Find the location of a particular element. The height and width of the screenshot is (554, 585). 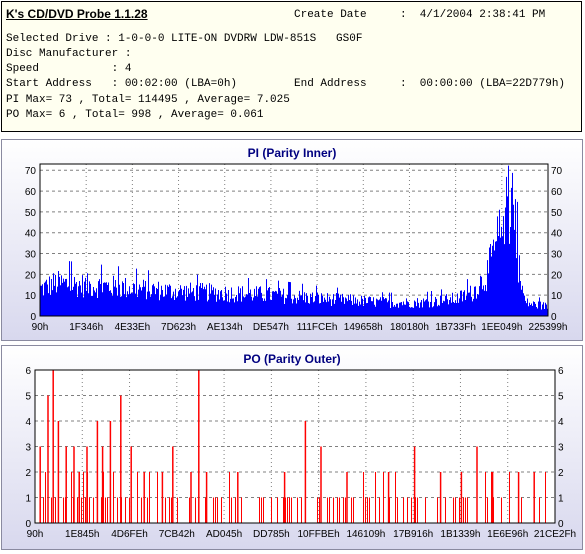

pi-chart-title: PI (Parity Inner) is located at coordinates (292, 153).